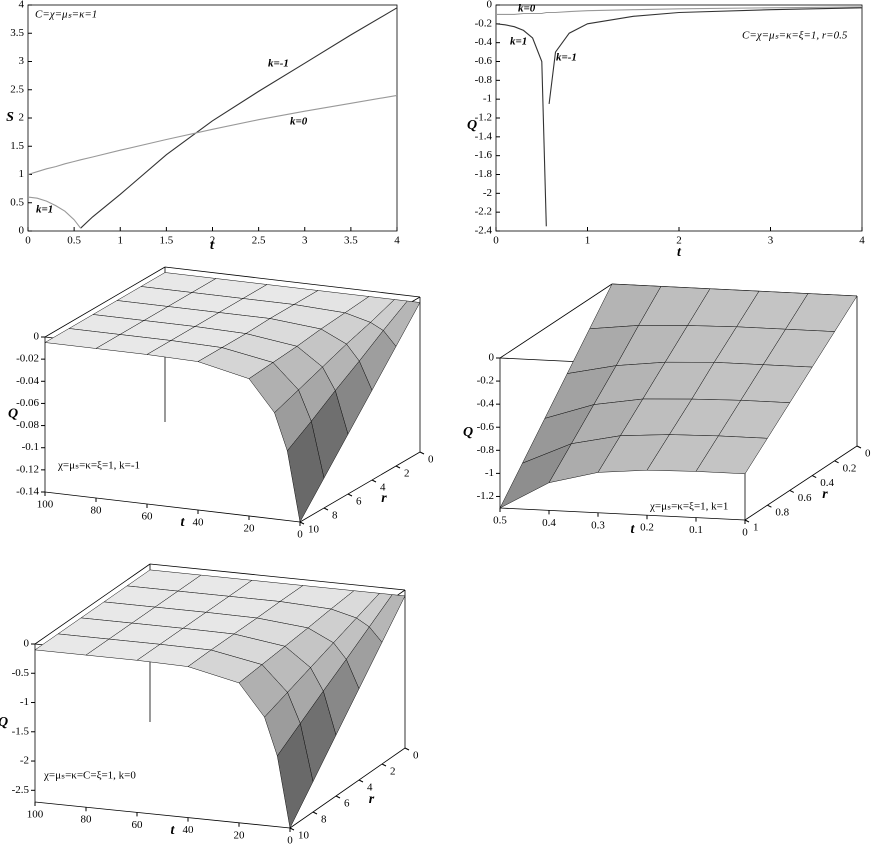  Describe the element at coordinates (324, 820) in the screenshot. I see `y-tick-label: 8` at that location.